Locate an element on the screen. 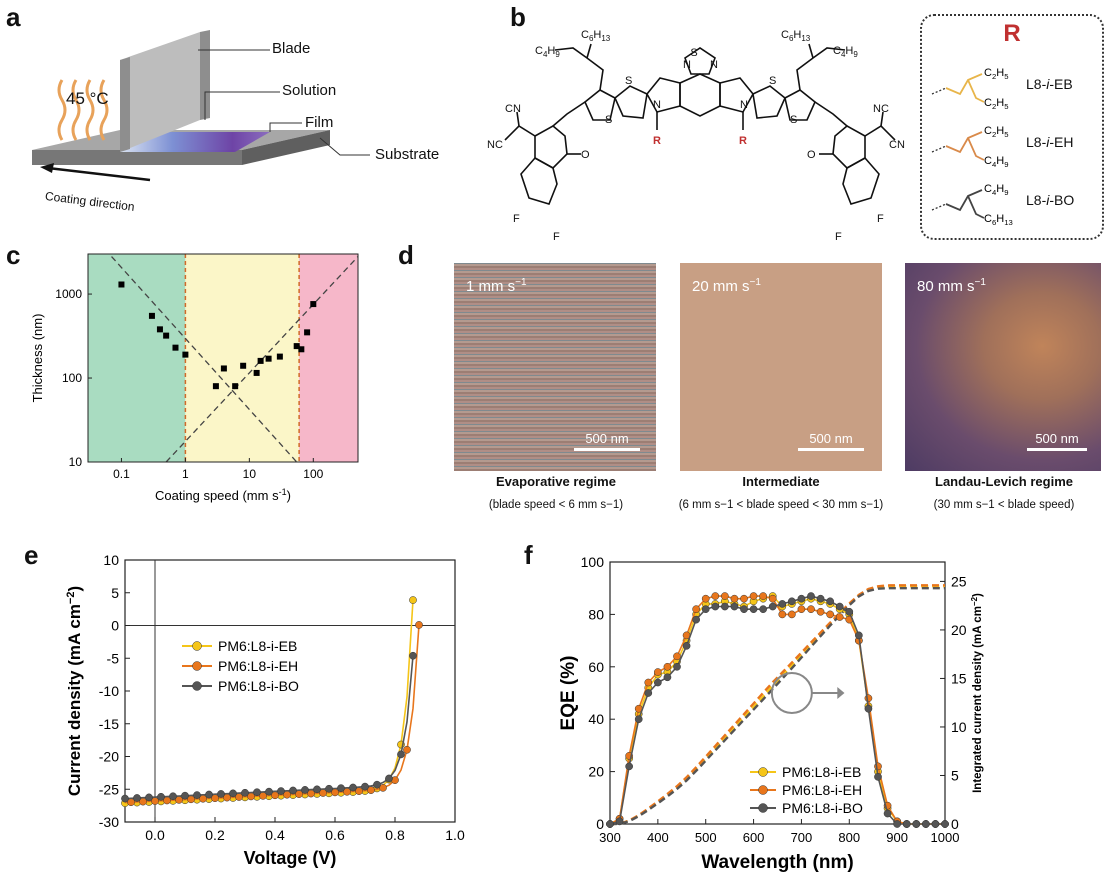 The height and width of the screenshot is (878, 1105). atom-c6h13: C6H13 is located at coordinates (796, 36).